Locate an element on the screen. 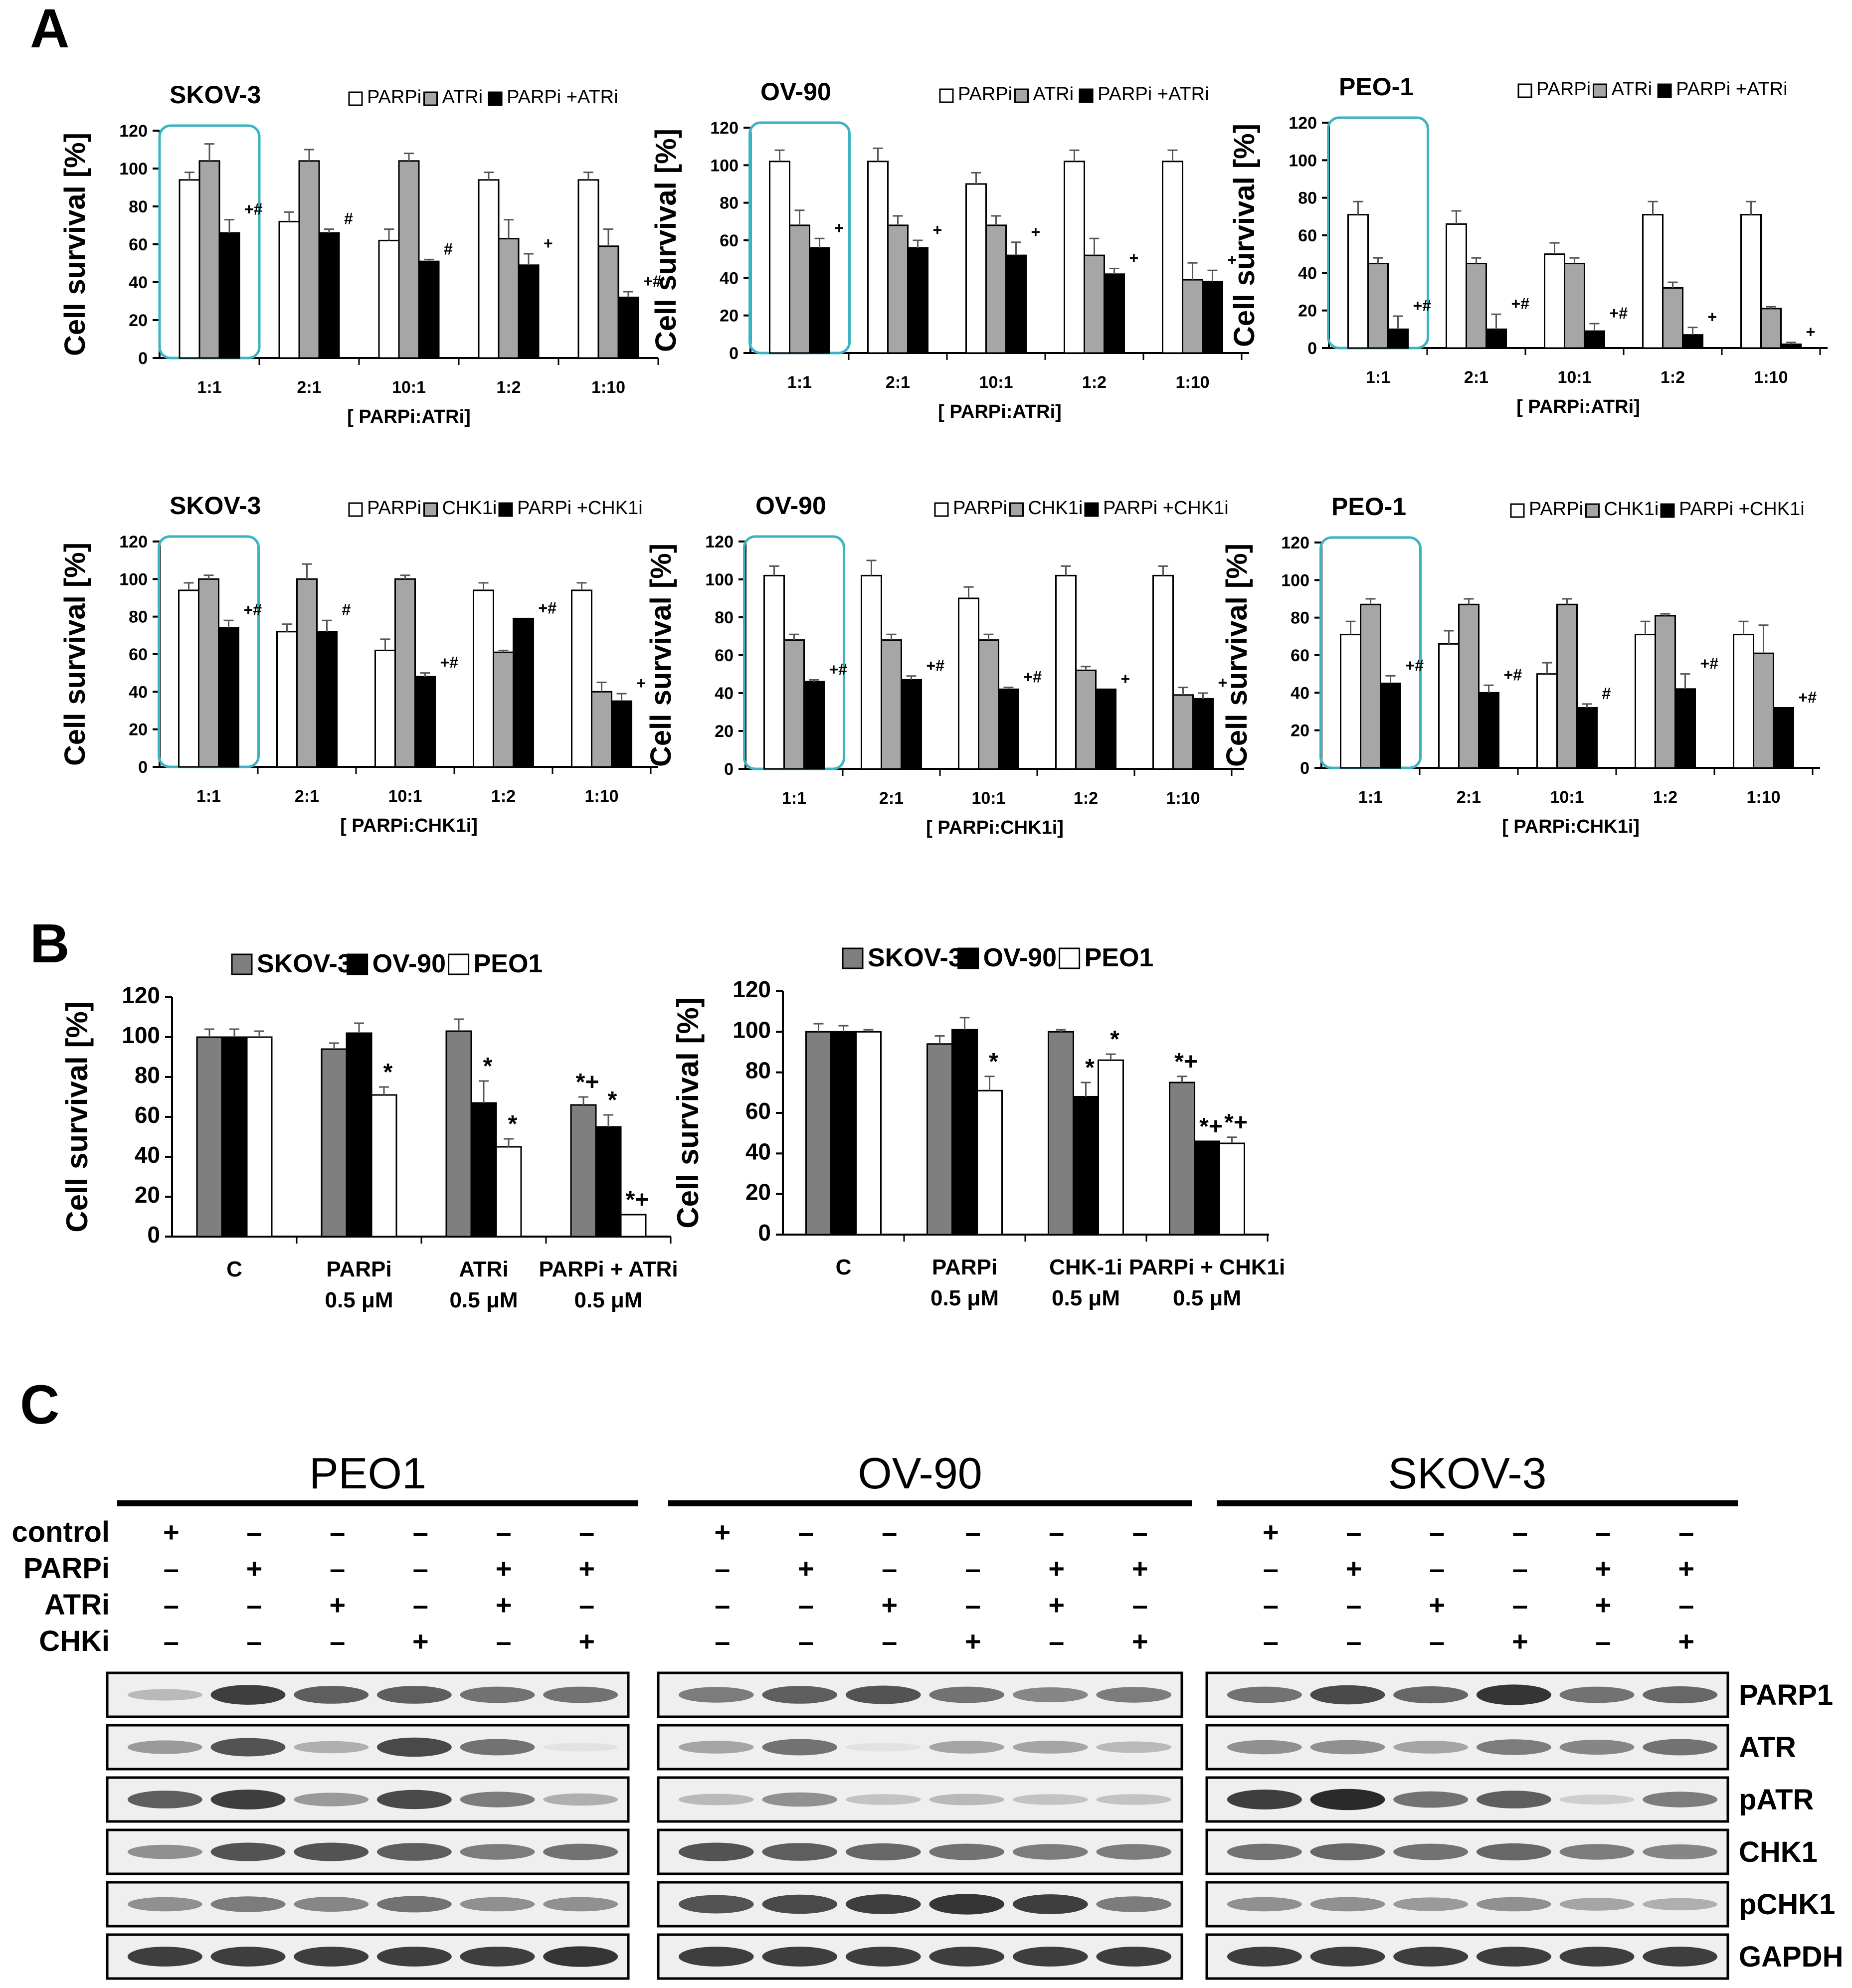  y-tick-label: 100 is located at coordinates (1295, 580).